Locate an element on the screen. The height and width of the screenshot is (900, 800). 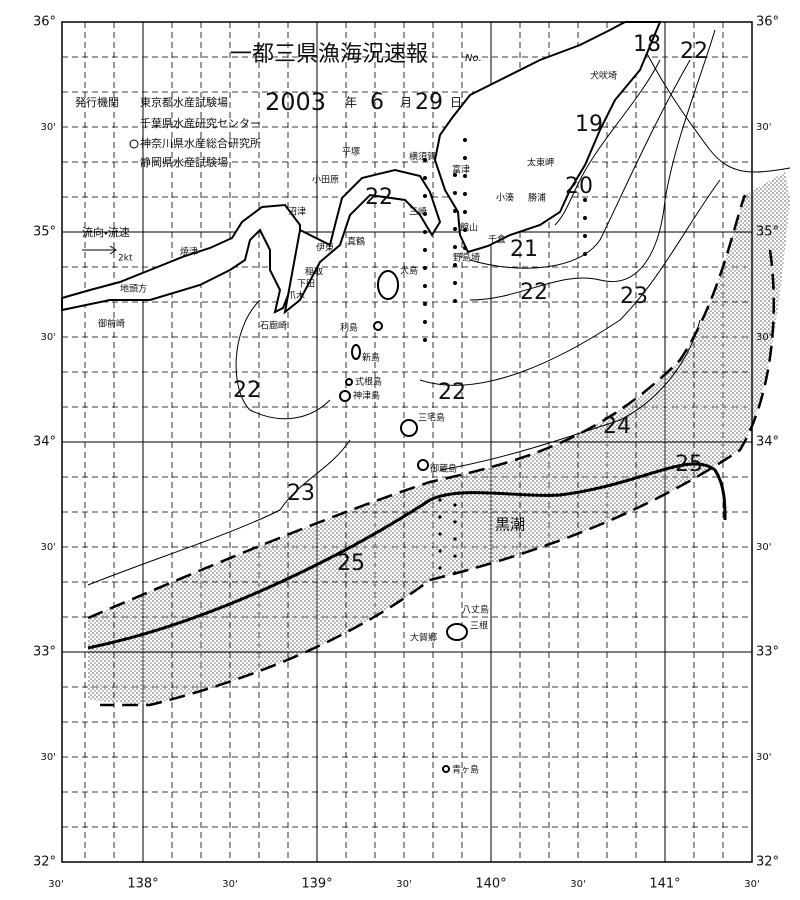
place-name: 御蔵島 is located at coordinates (443, 469).